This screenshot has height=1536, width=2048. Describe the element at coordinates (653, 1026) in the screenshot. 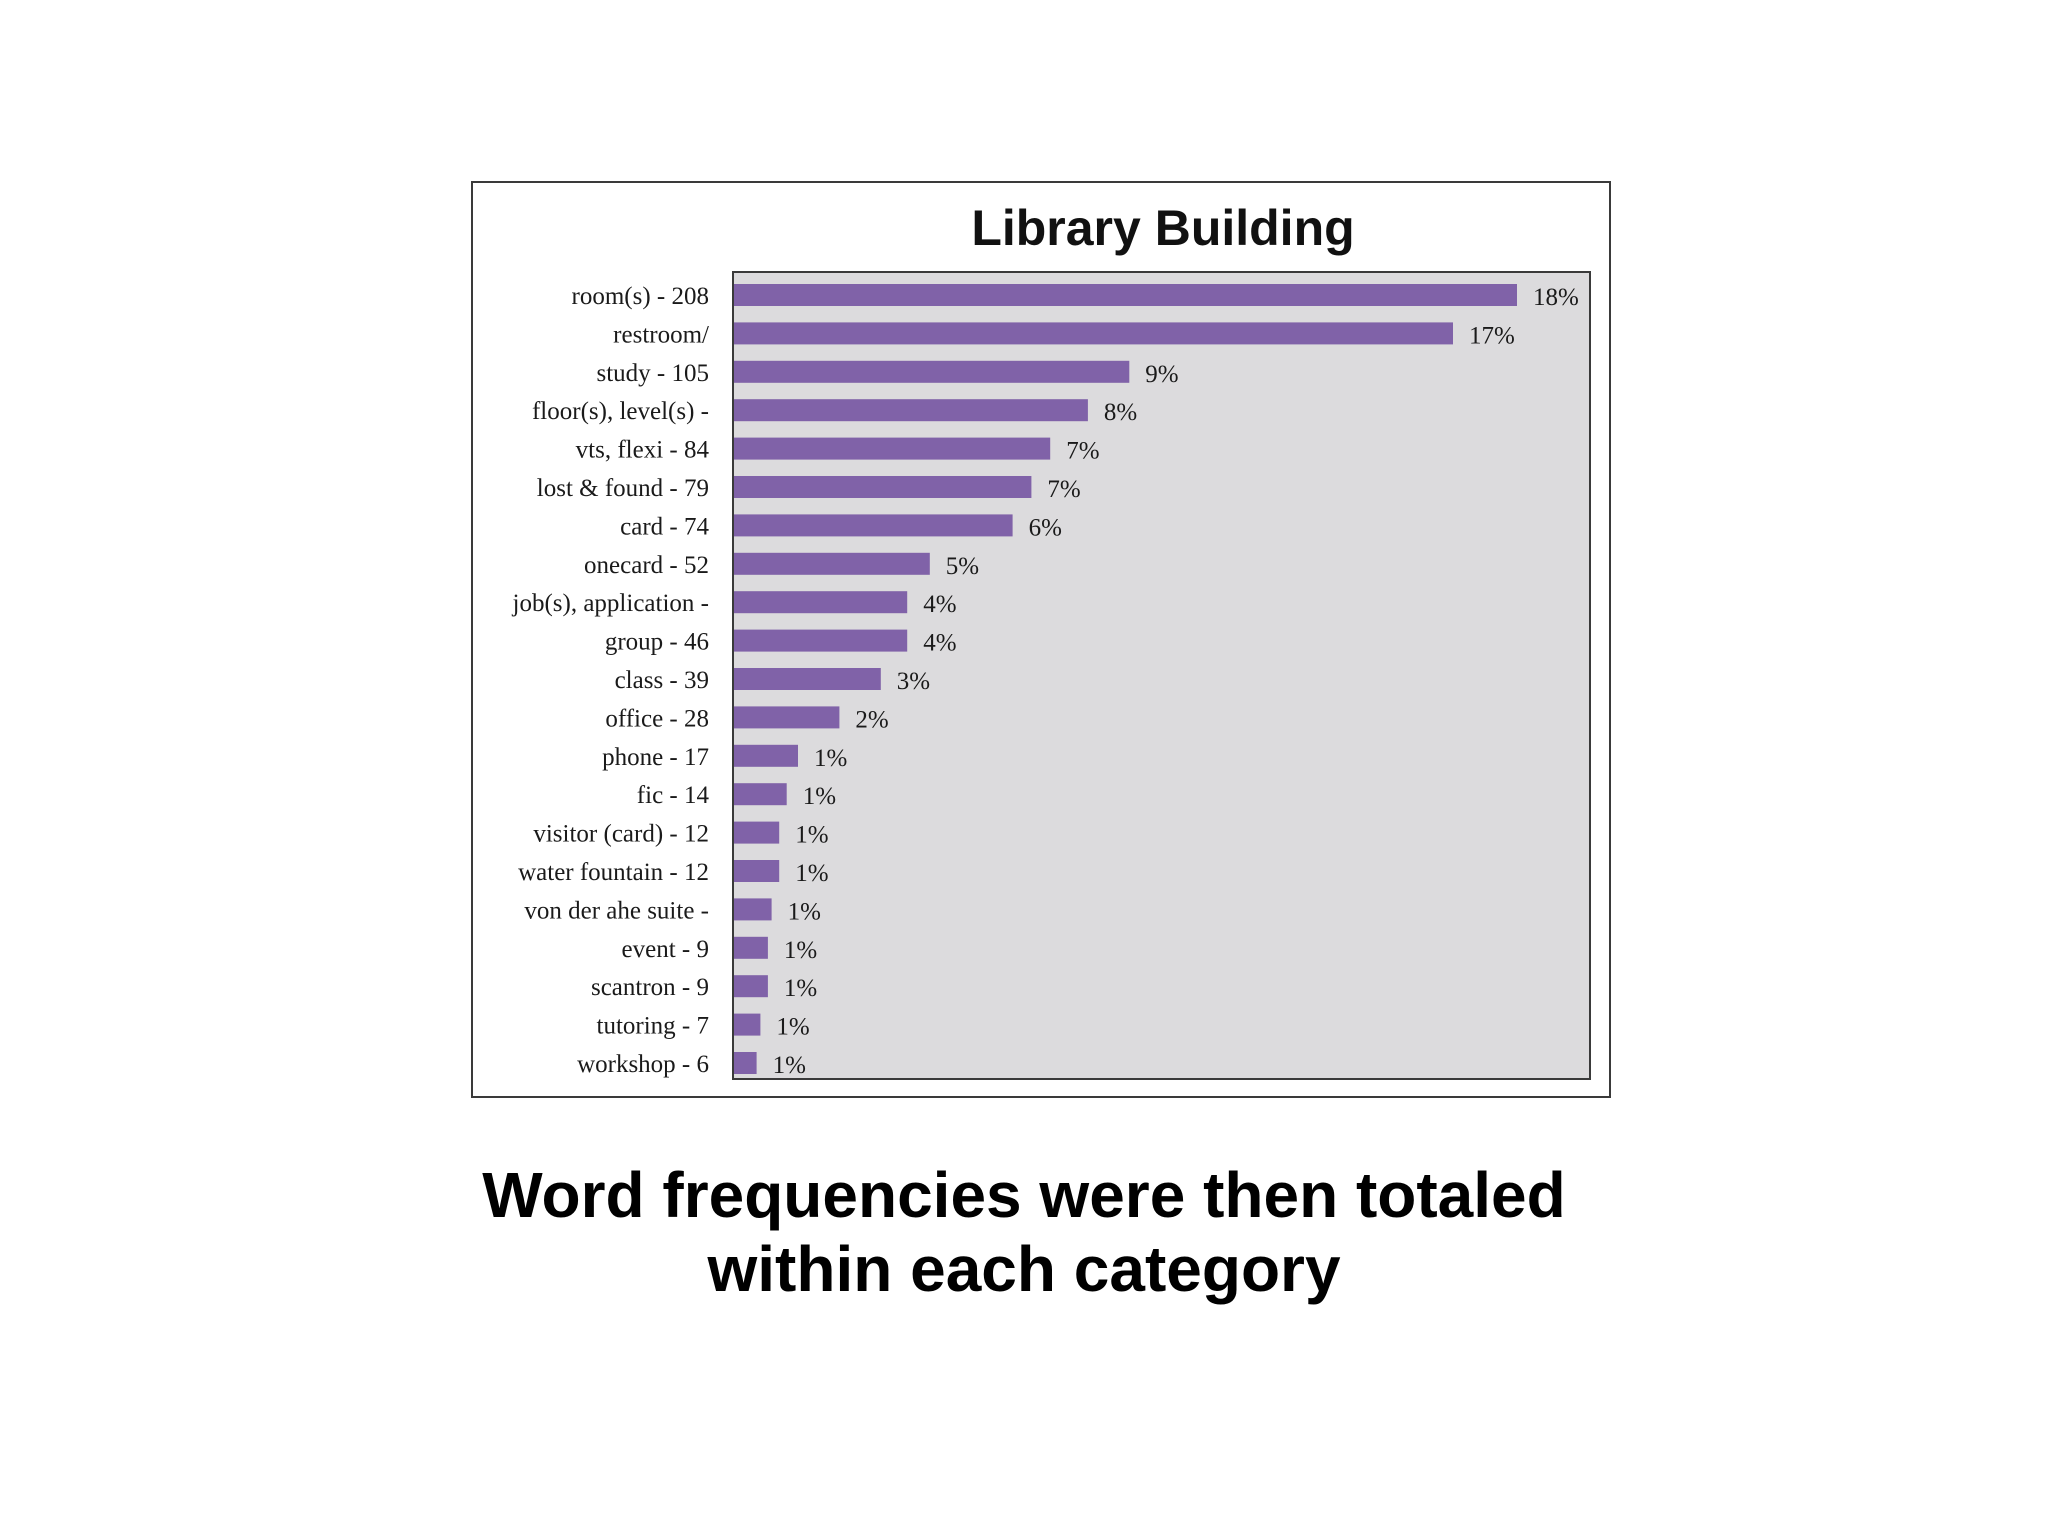

I see `category-label: tutoring - 7` at that location.